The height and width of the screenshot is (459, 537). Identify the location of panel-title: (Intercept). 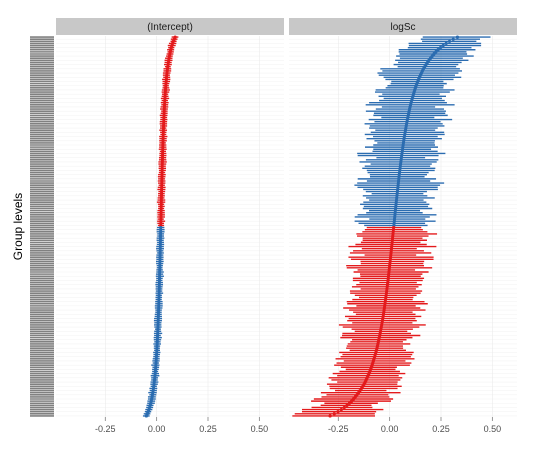
(170, 27).